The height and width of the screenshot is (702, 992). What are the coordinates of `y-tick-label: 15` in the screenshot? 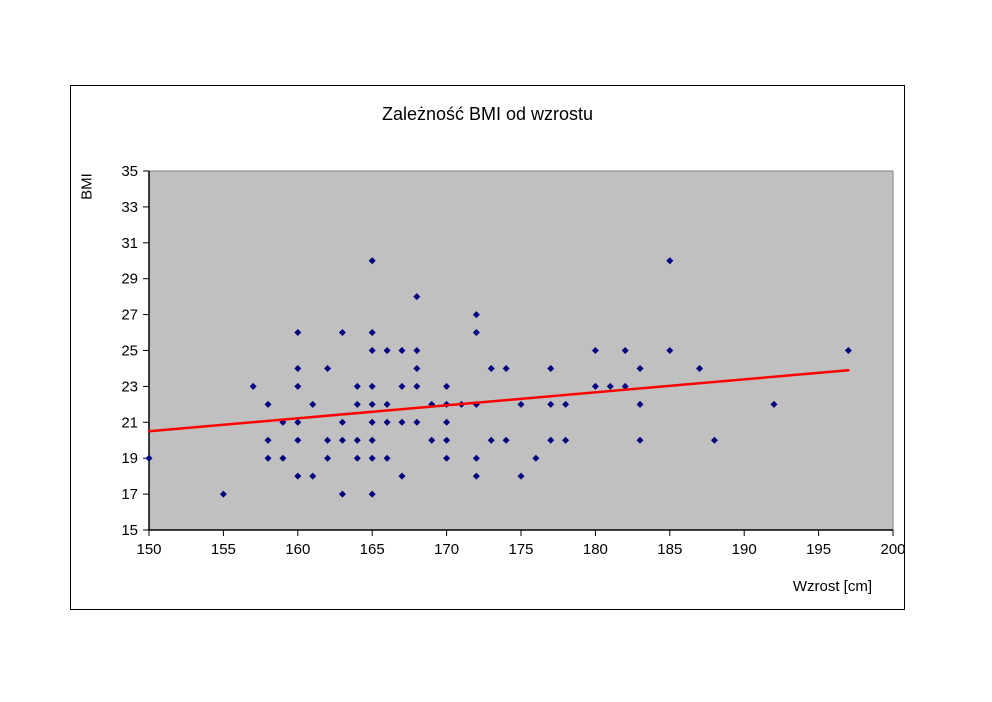 It's located at (129, 530).